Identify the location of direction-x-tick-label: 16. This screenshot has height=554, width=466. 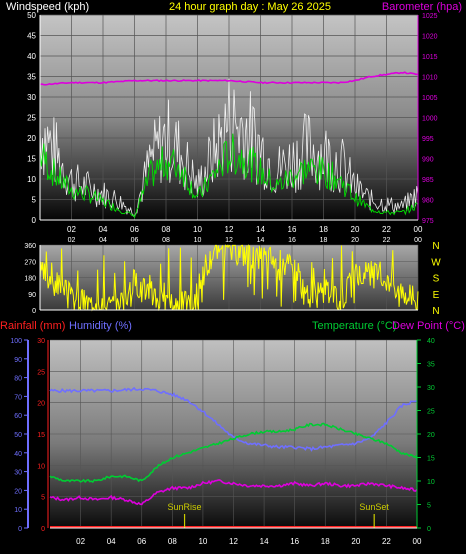
(292, 240).